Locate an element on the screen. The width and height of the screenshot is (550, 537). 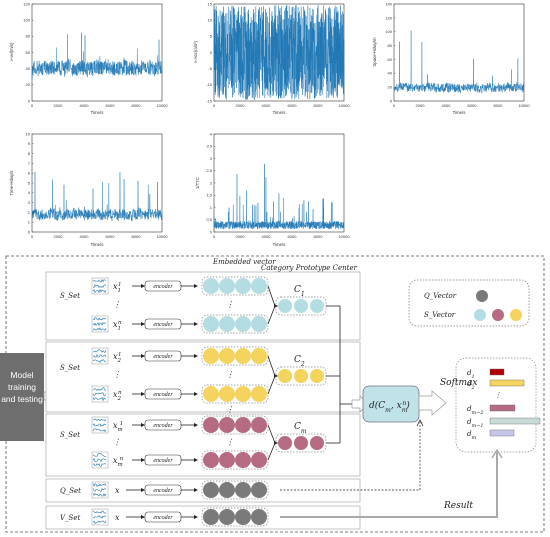
y-tick-label: 3.5 is located at coordinates (209, 146).